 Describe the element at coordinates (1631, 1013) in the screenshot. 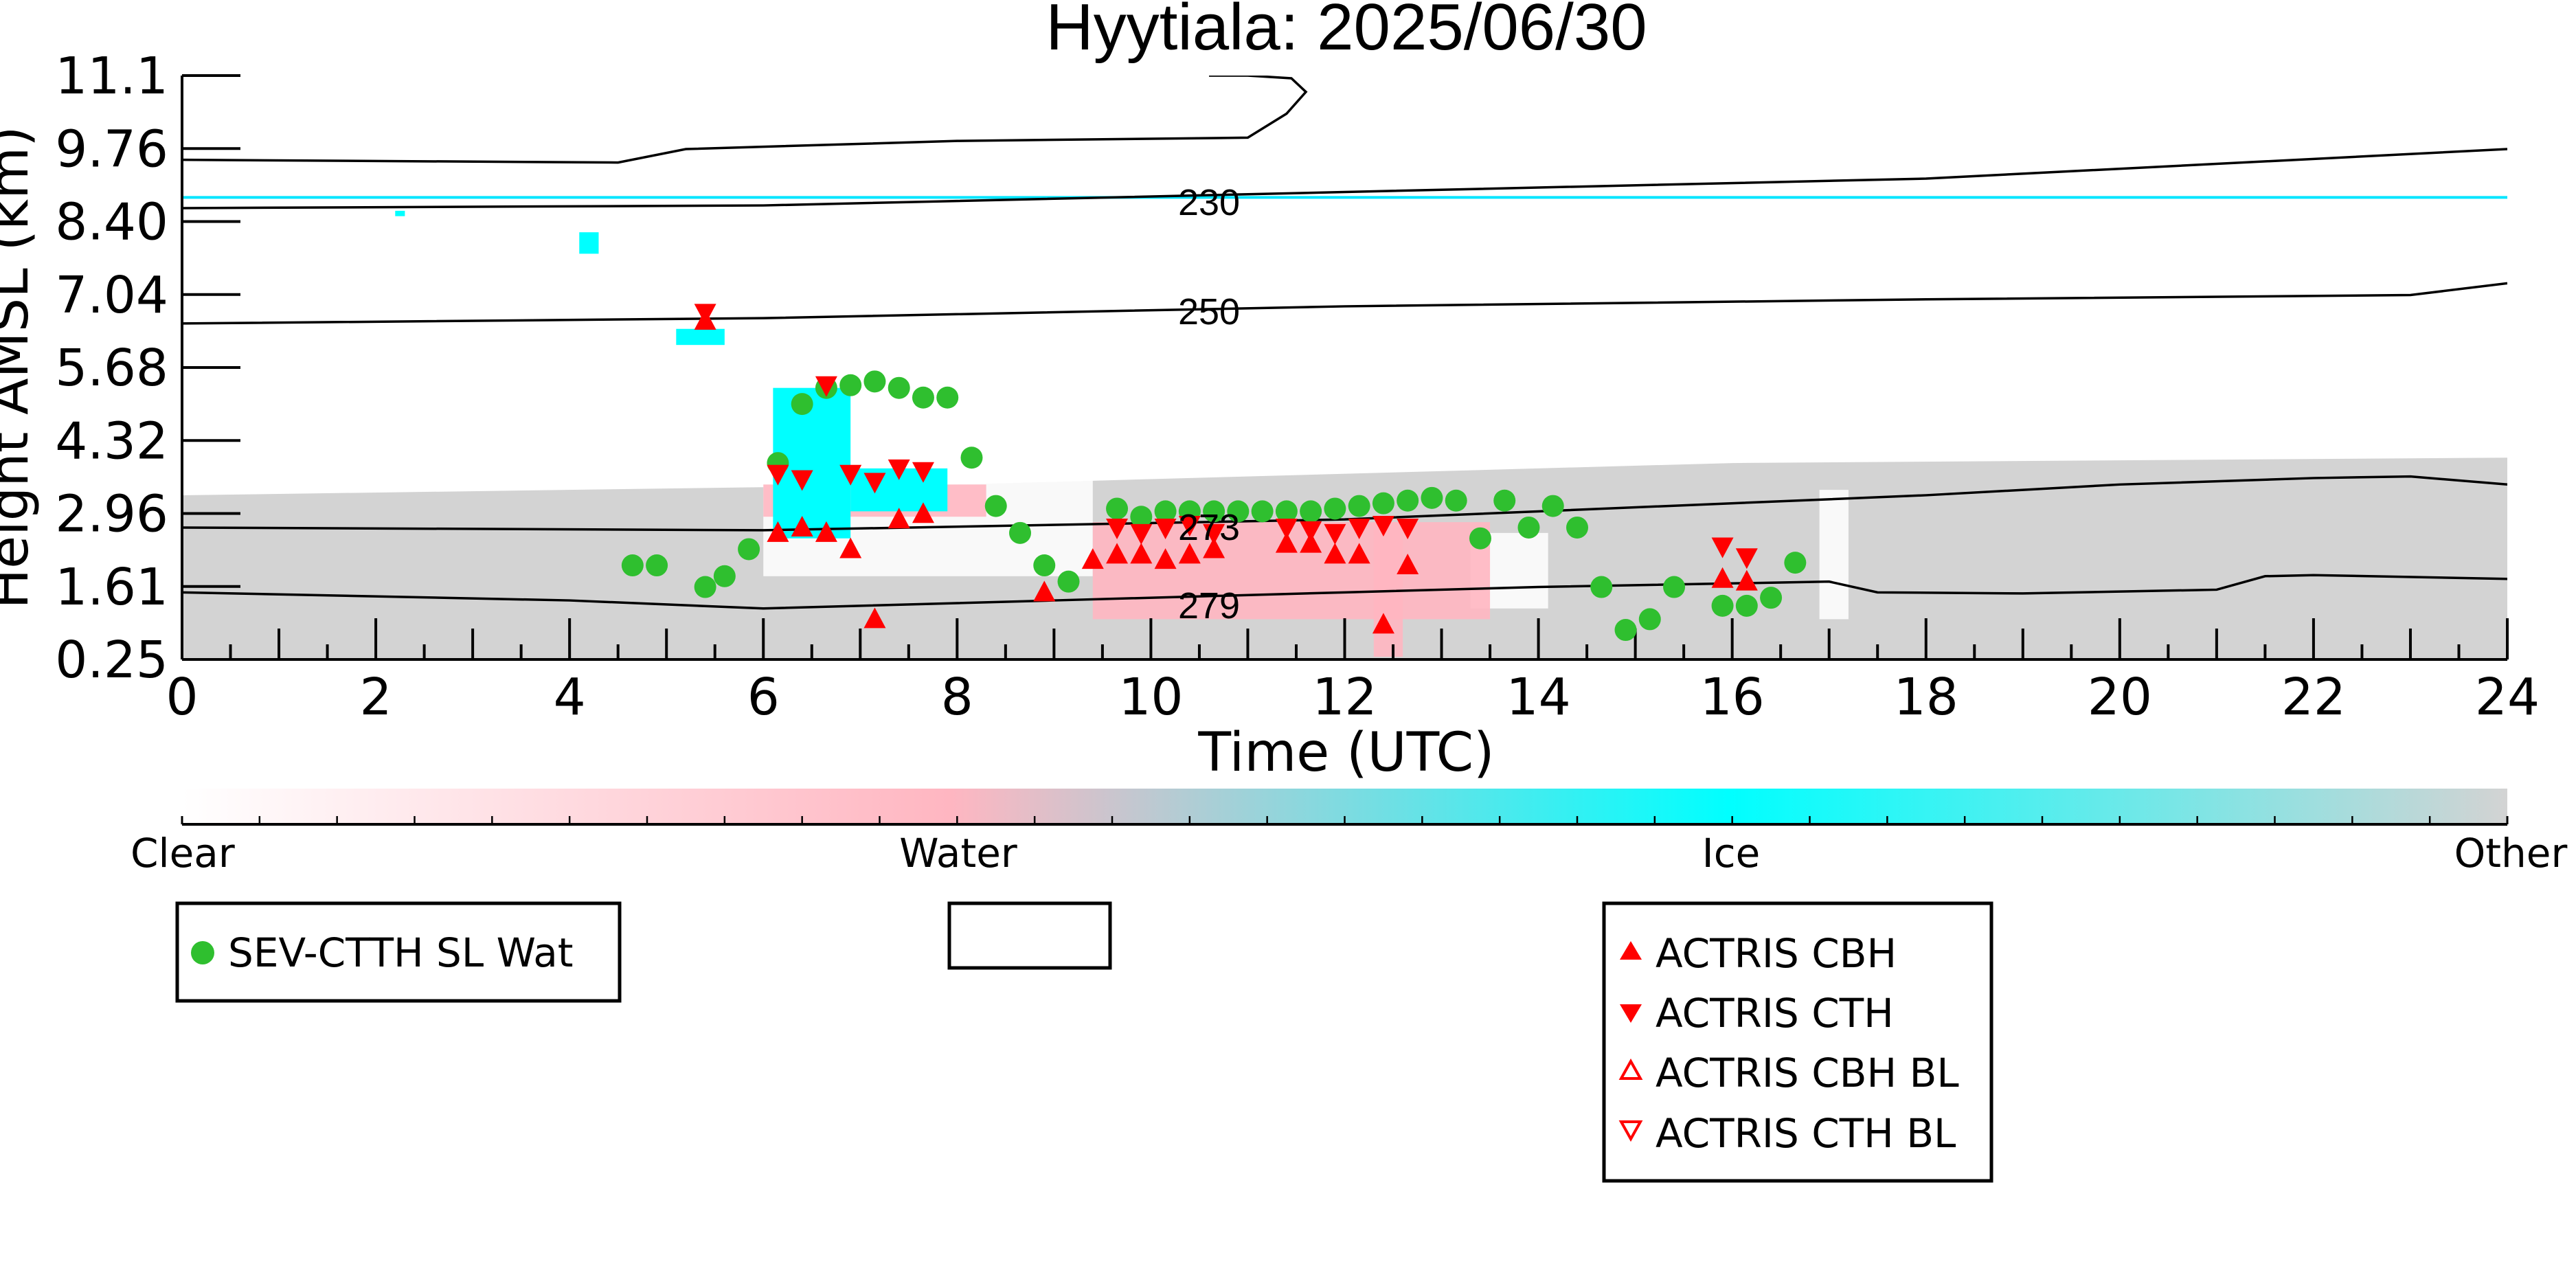

I see `legend-triangle-down-icon` at that location.